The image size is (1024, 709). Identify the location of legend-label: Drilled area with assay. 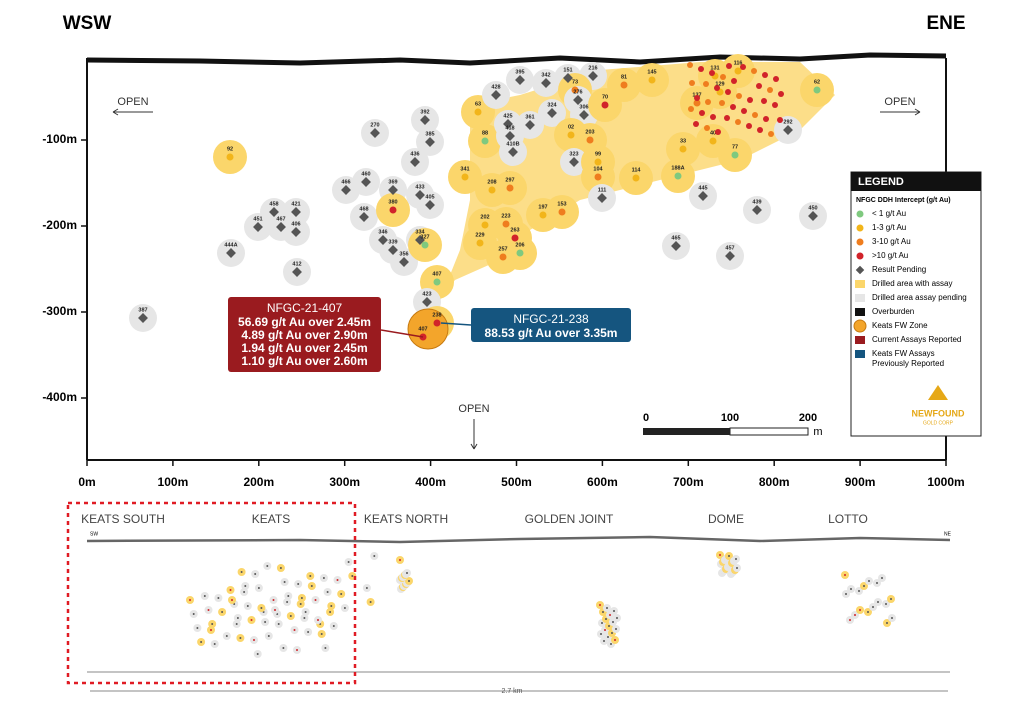
(912, 283).